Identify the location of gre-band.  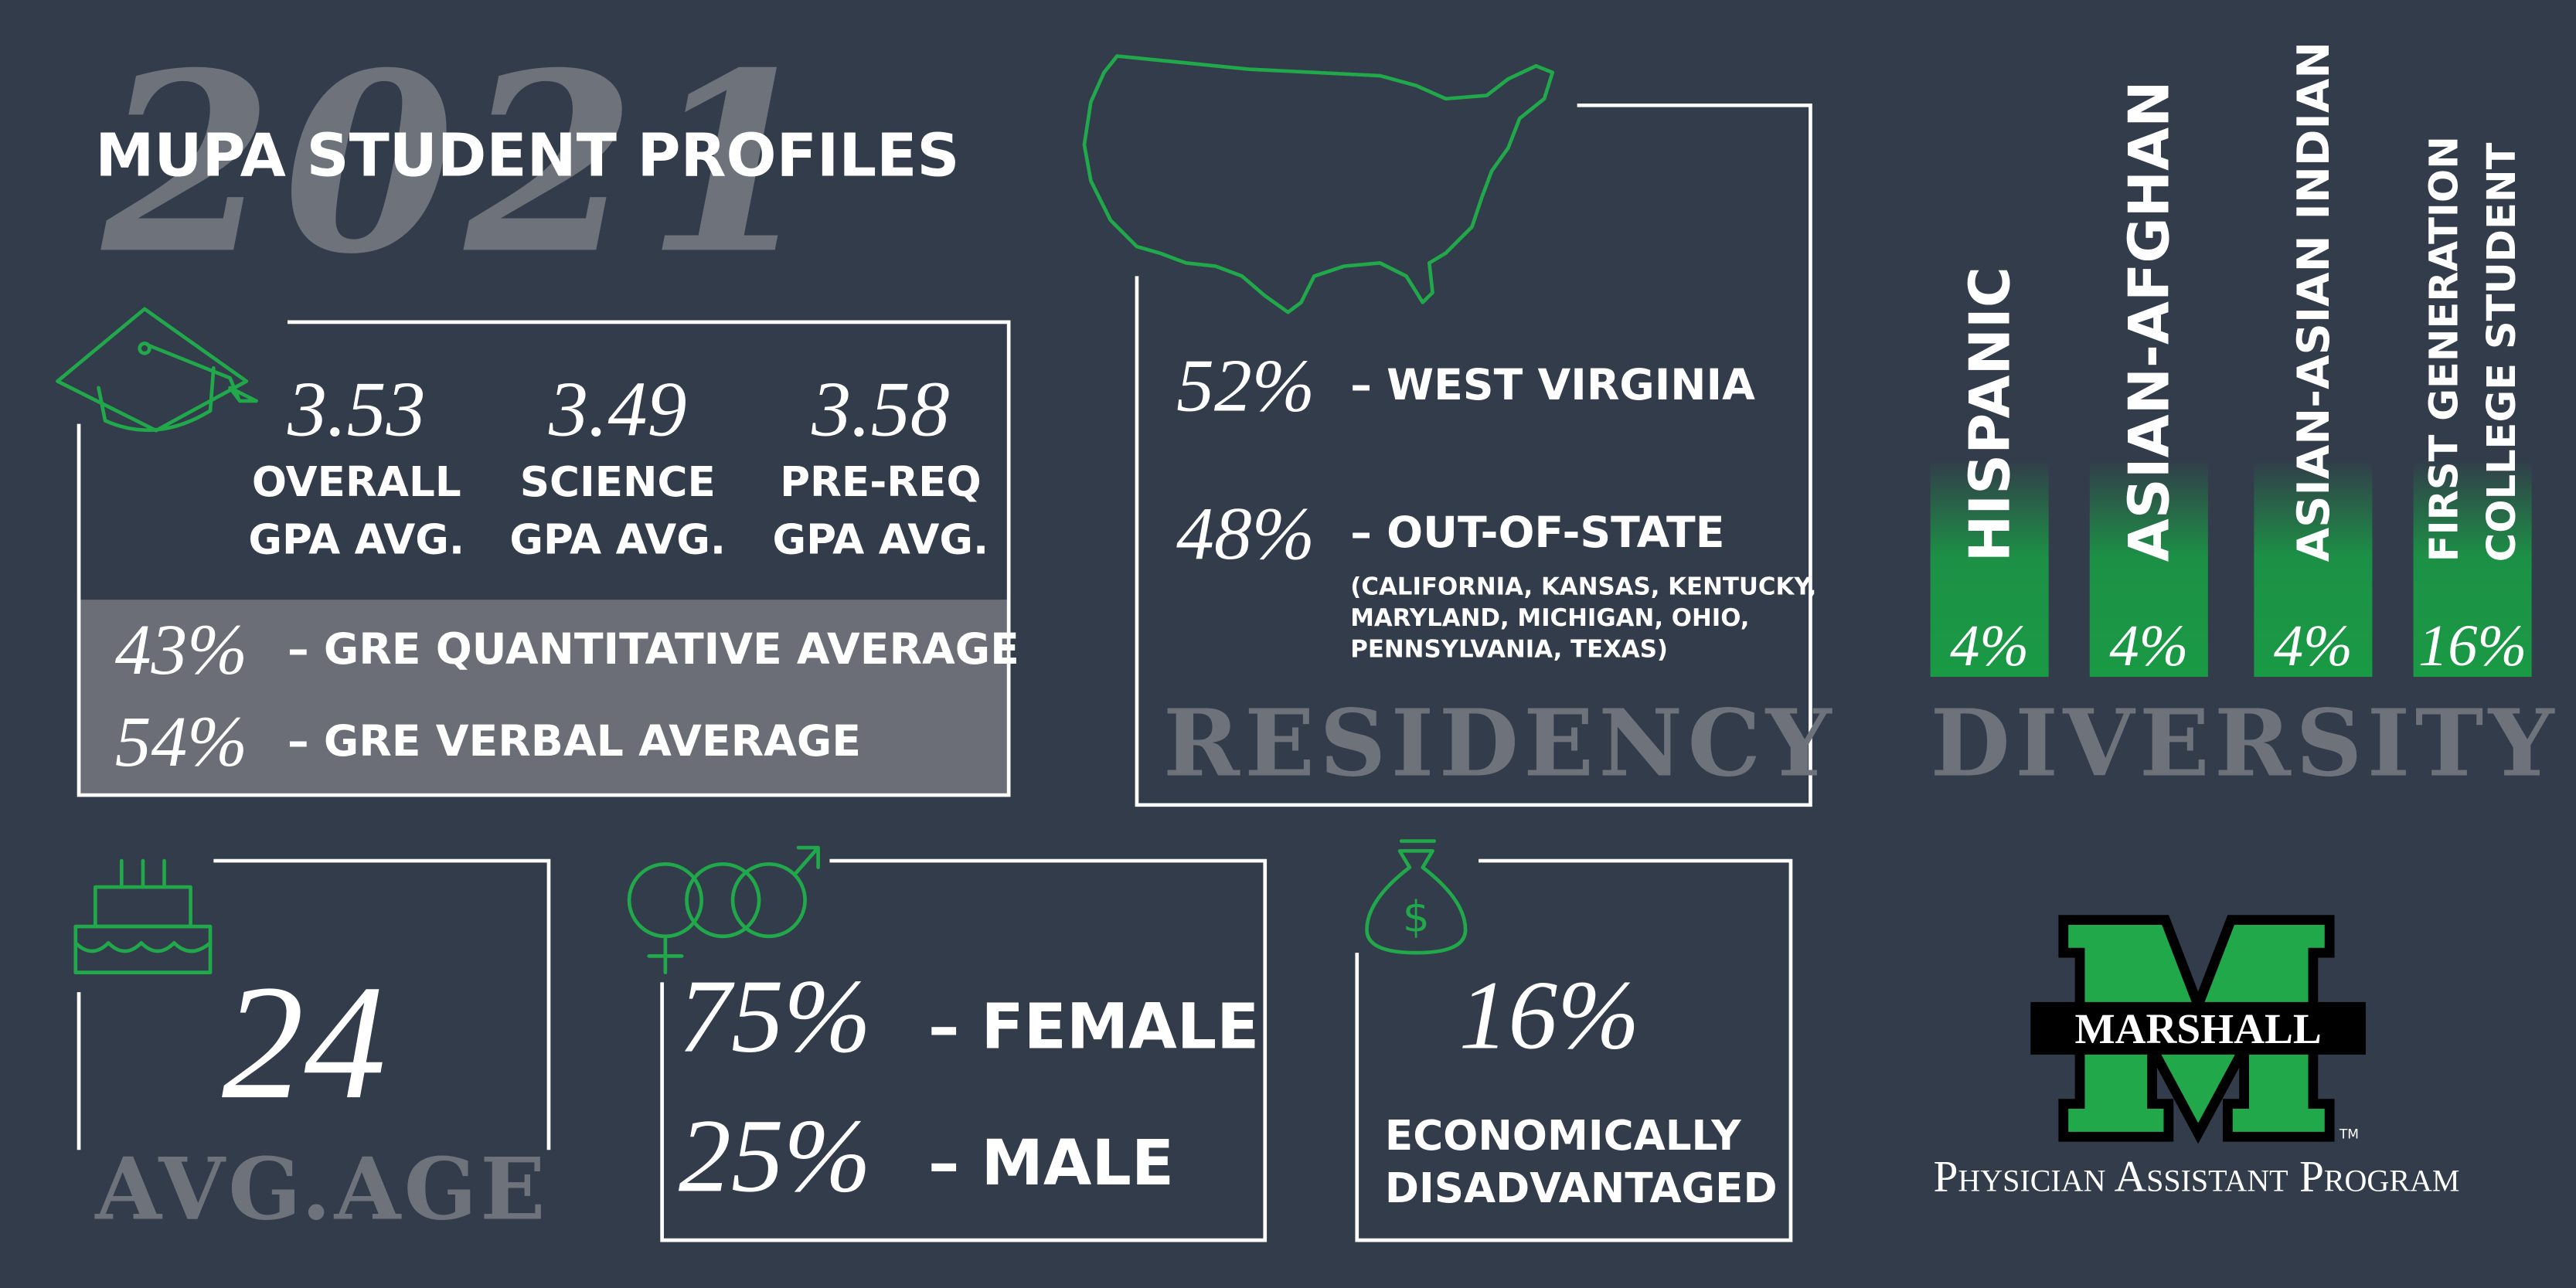
(544, 698).